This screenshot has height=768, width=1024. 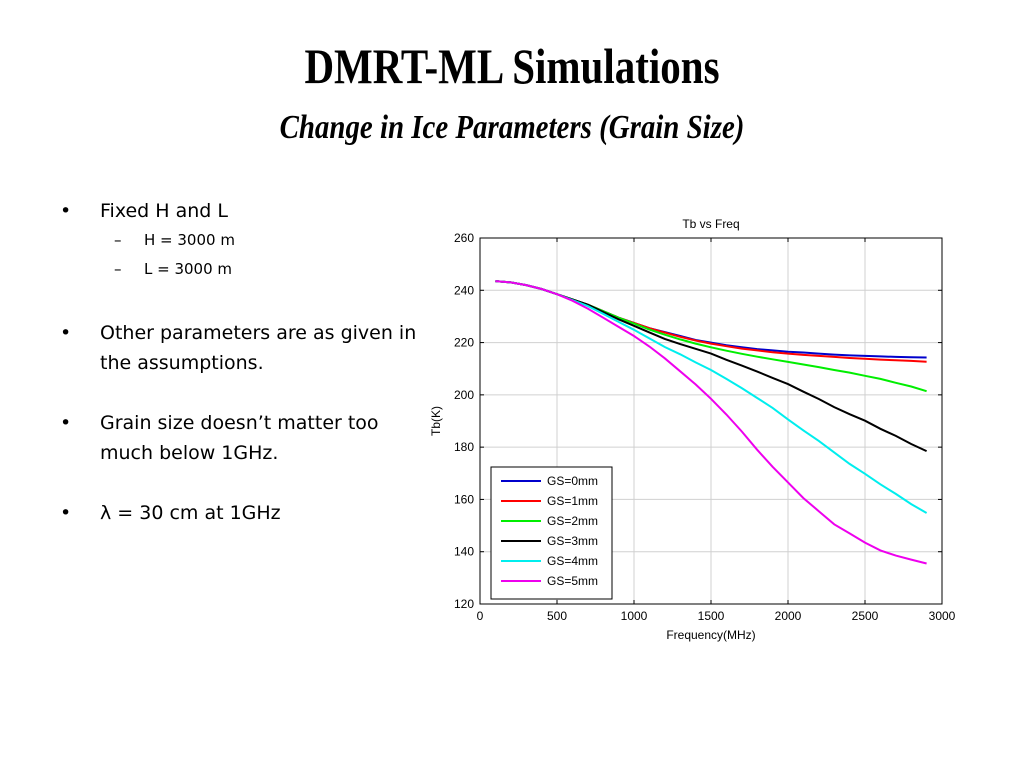 I want to click on legend-label: GS=1mm, so click(x=572, y=501).